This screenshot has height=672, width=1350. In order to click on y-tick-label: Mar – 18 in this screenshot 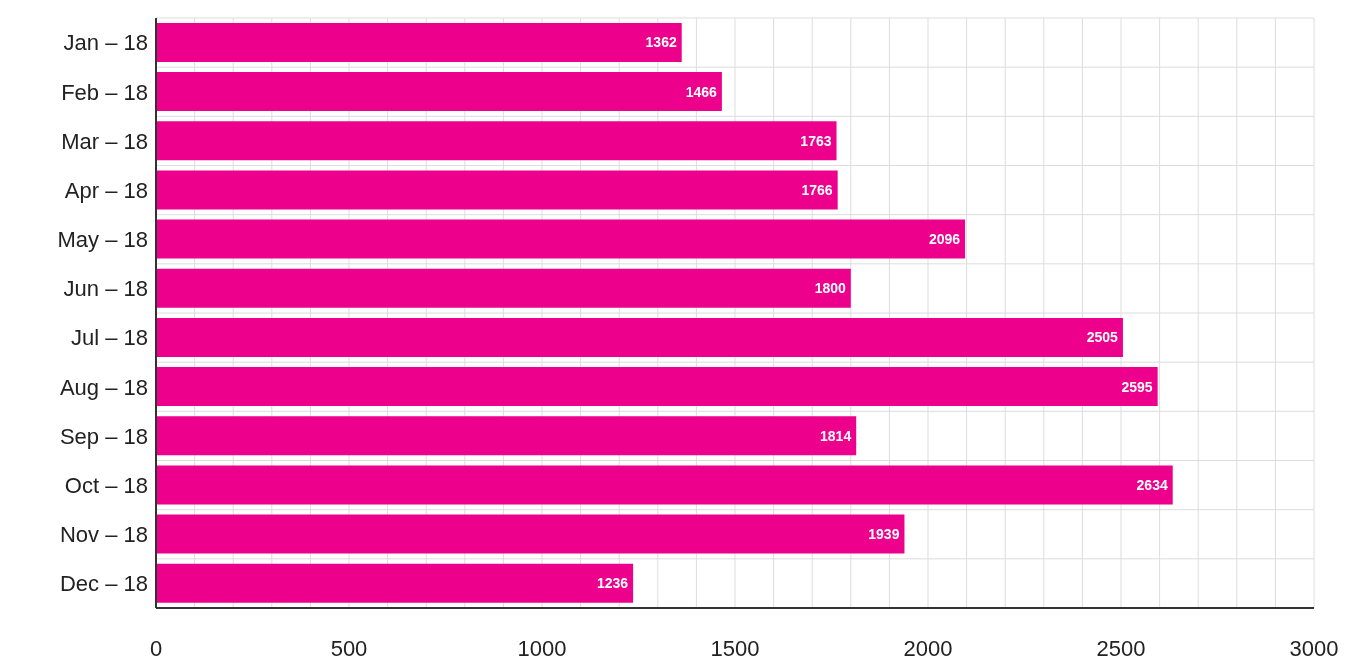, I will do `click(104, 141)`.